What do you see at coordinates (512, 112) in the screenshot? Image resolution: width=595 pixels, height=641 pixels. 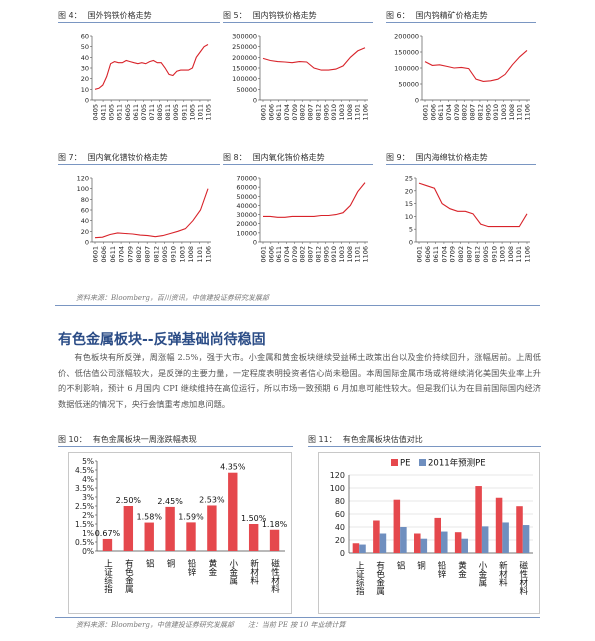 I see `fig6-xtick-label: 1008` at bounding box center [512, 112].